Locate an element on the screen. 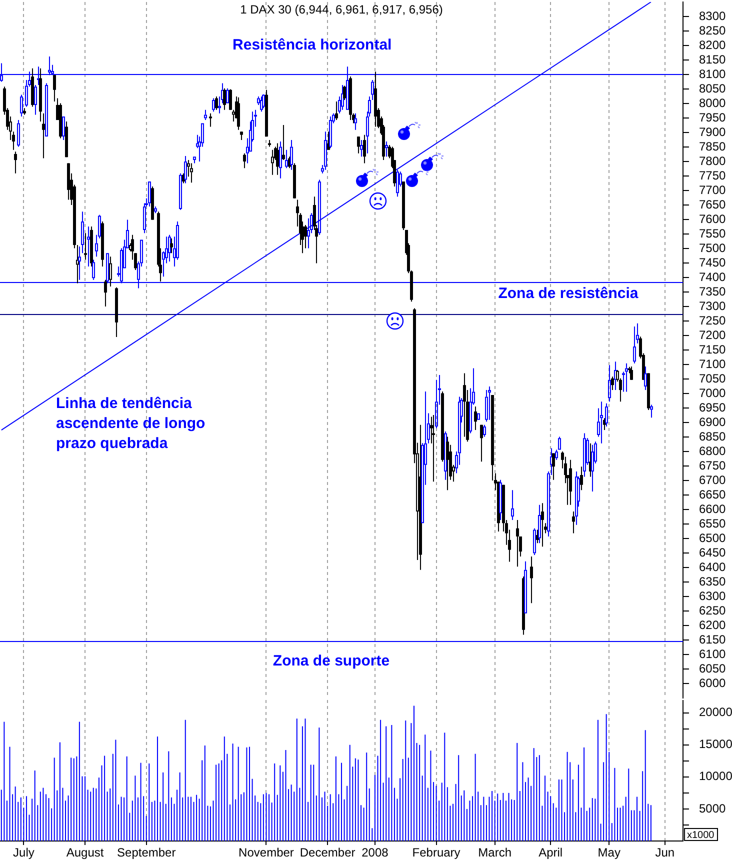  ref-line-label: Zona de resistência is located at coordinates (568, 293).